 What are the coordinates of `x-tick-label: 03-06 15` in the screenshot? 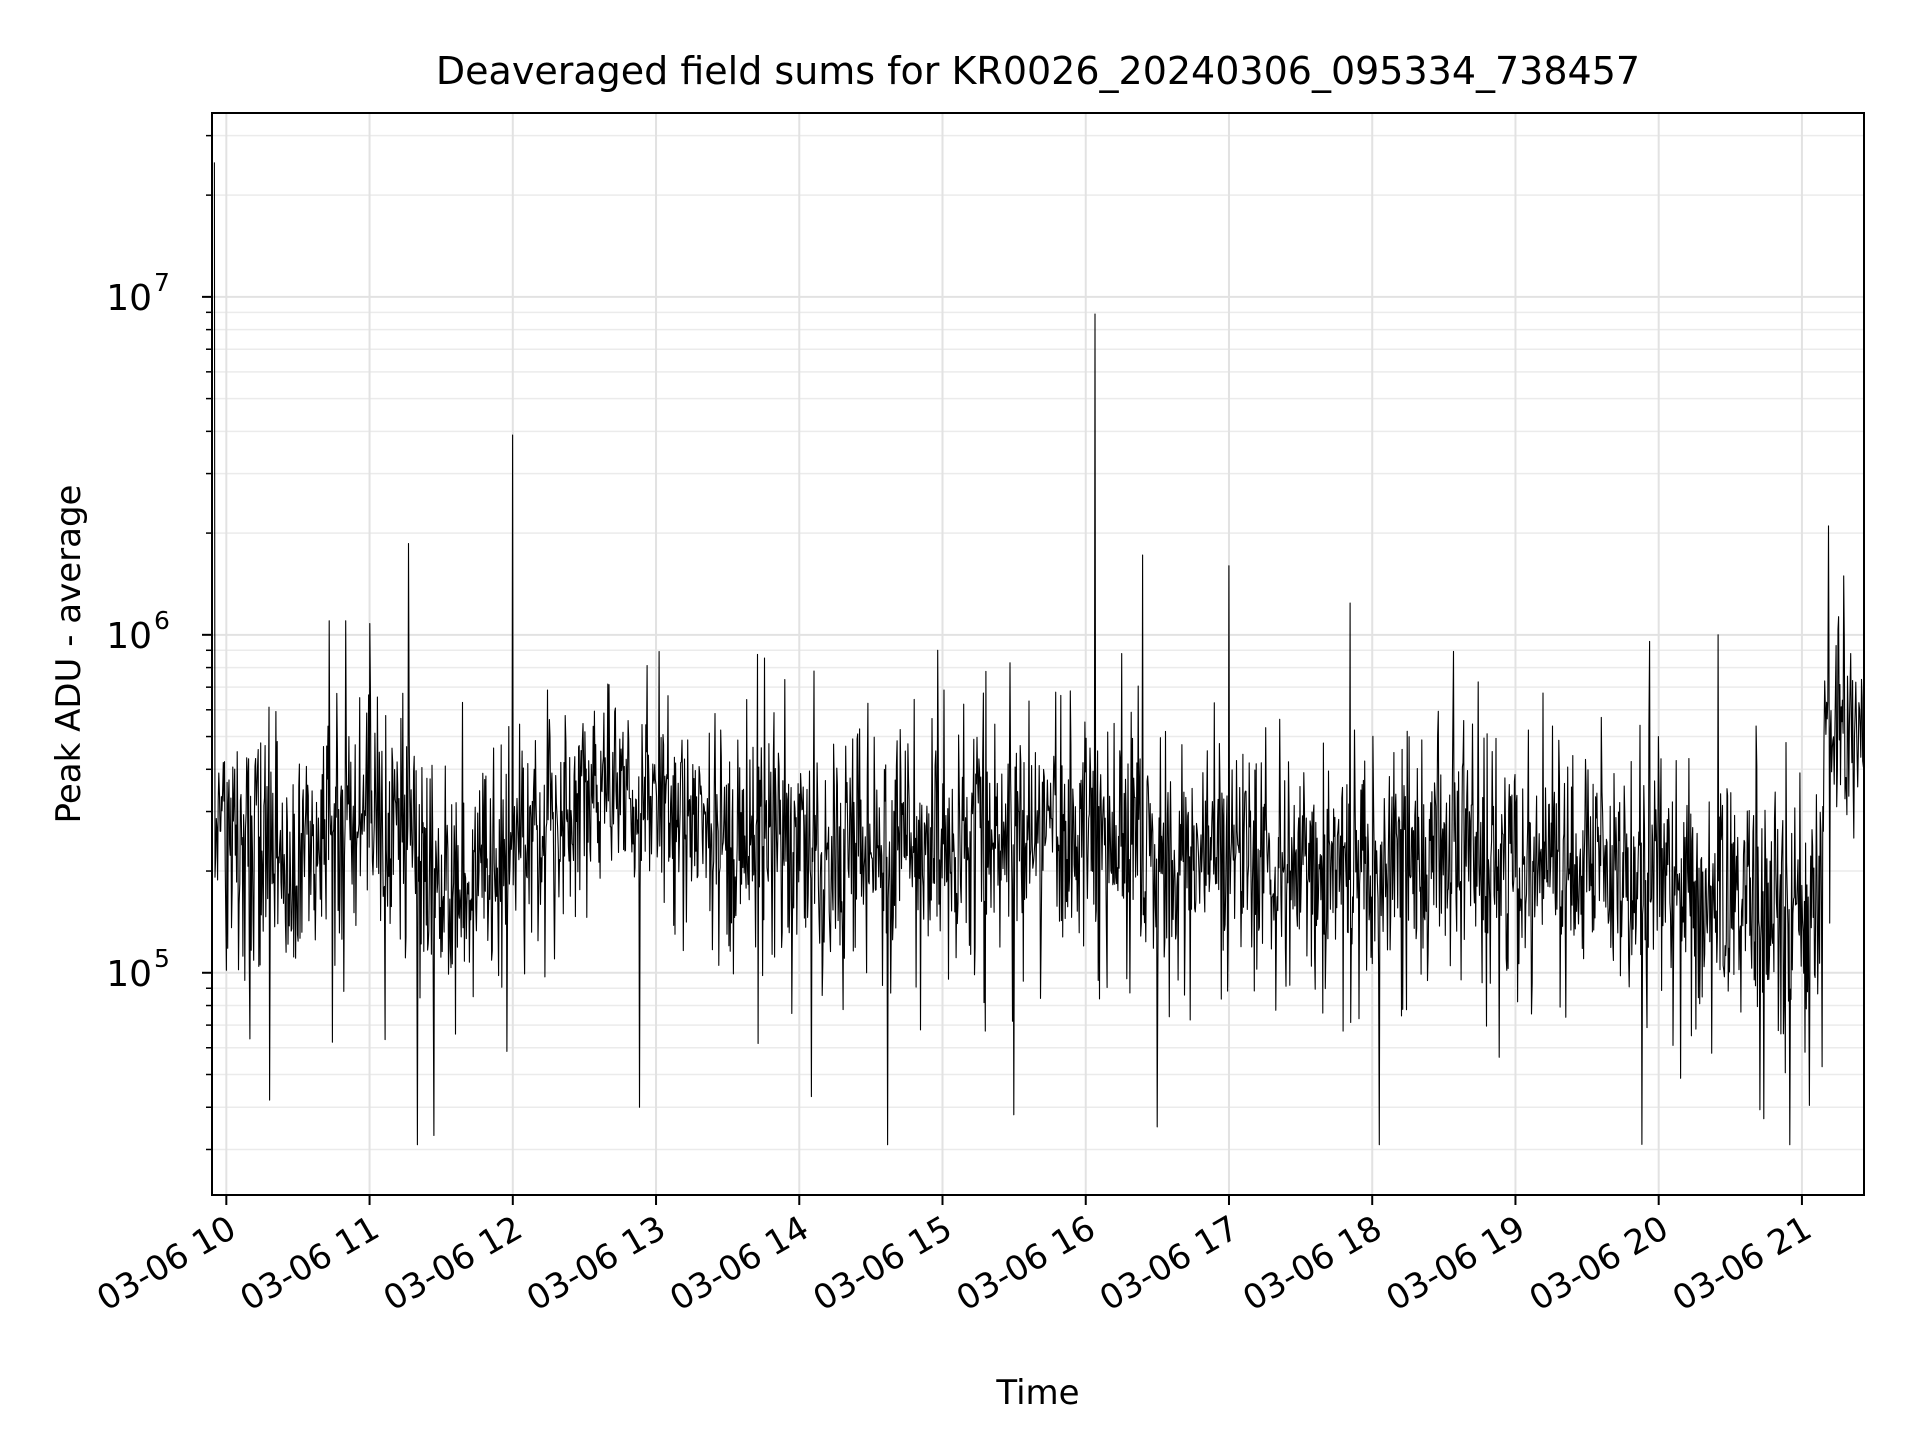 It's located at (883, 1263).